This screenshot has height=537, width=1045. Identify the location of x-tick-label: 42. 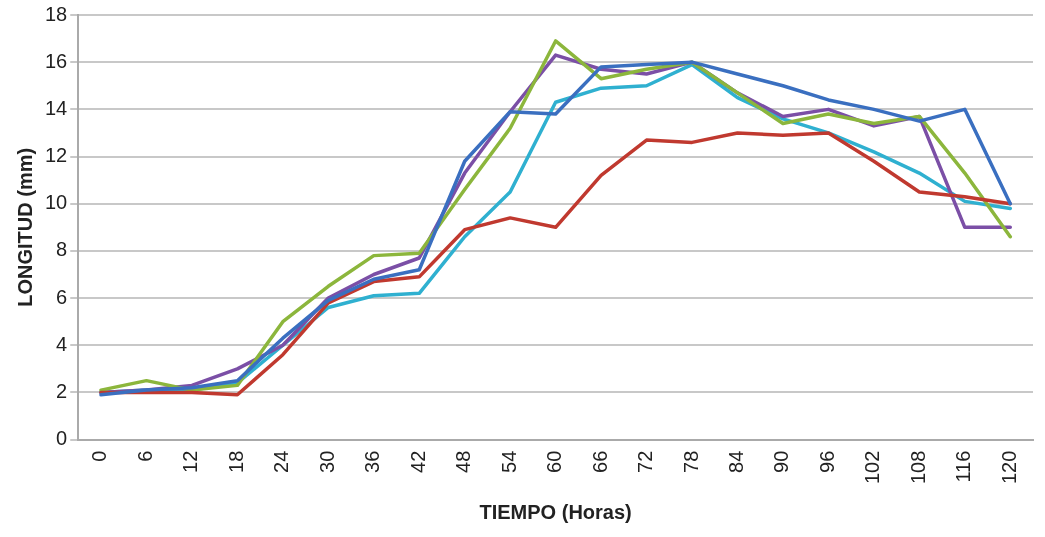
(417, 461).